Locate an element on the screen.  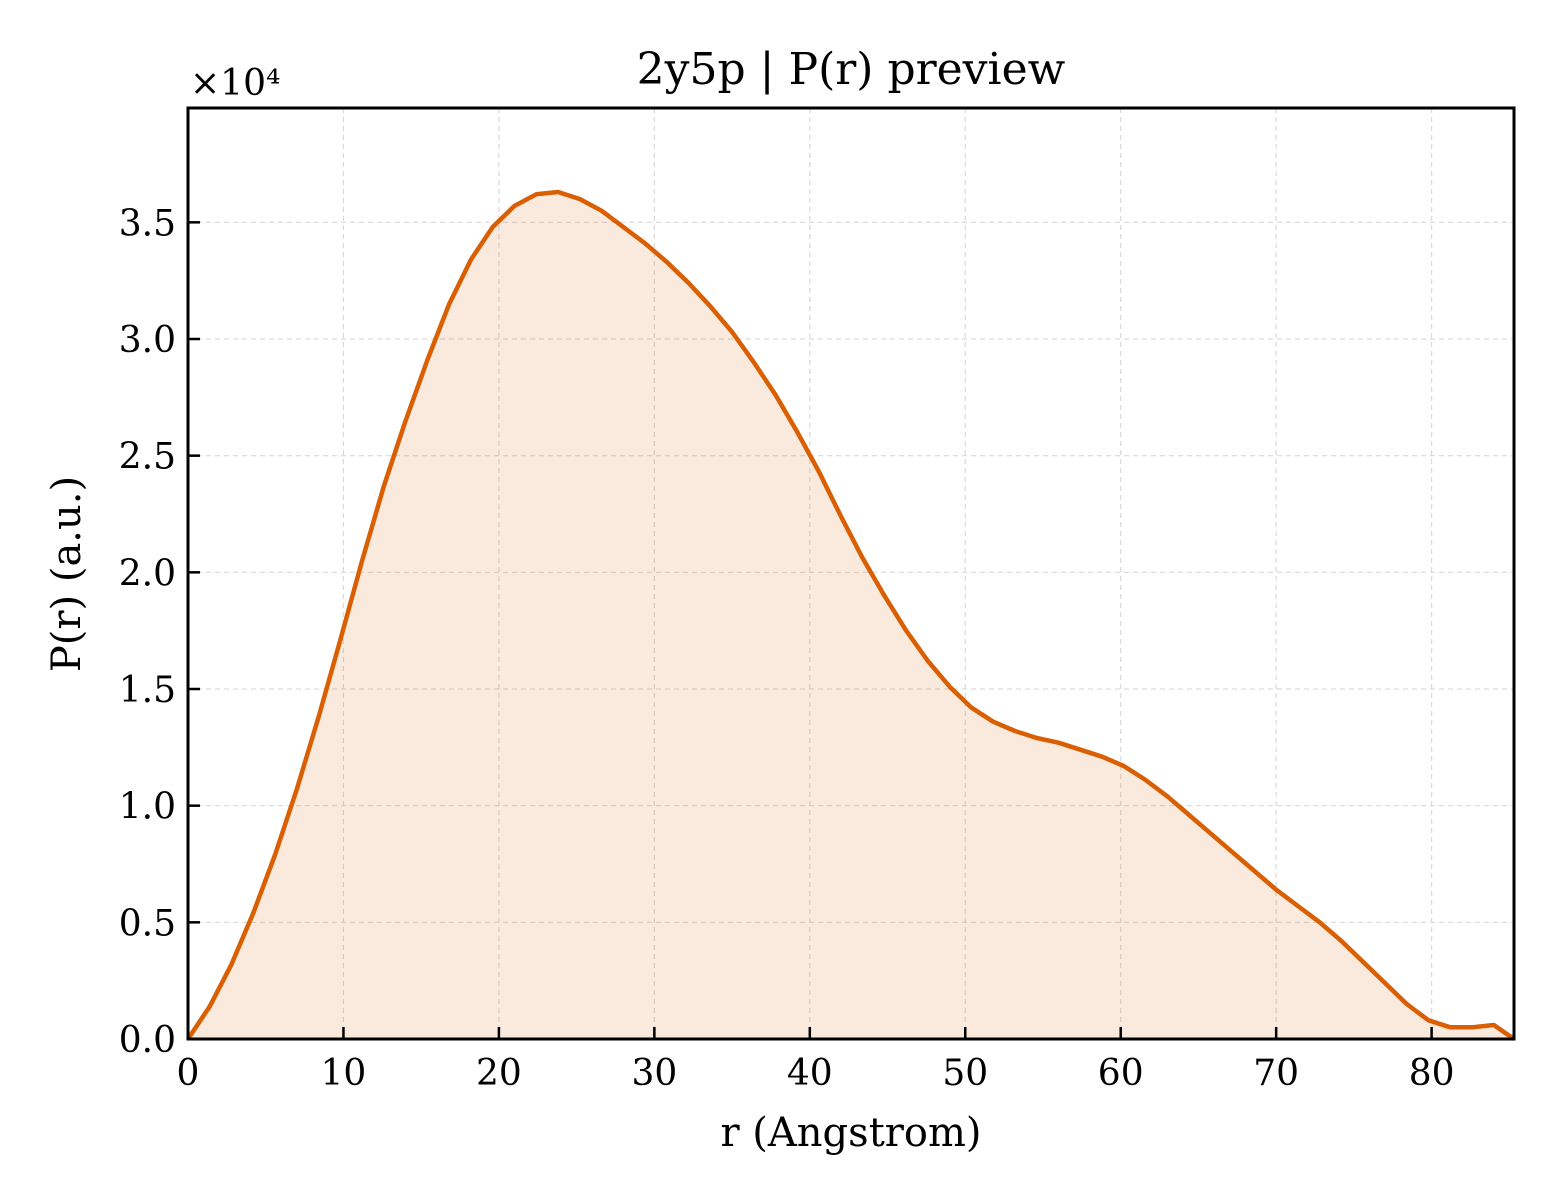
y-tick-label: 1.0 is located at coordinates (147, 807).